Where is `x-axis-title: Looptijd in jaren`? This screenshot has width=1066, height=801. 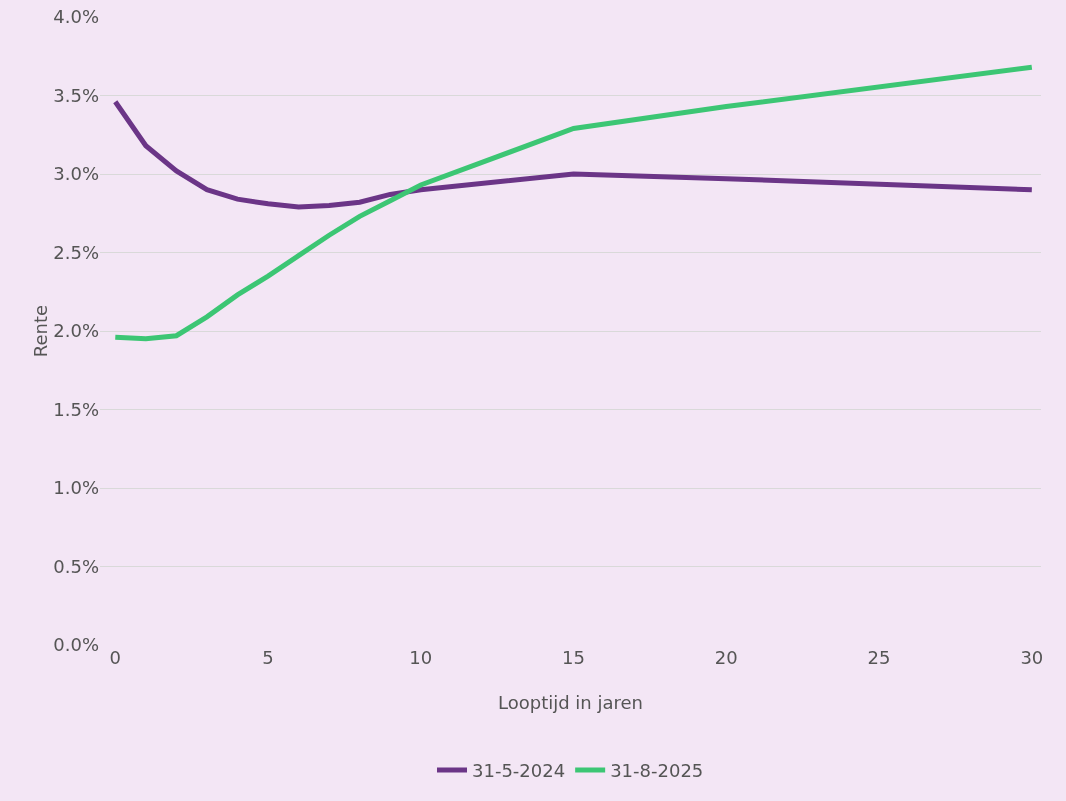 x-axis-title: Looptijd in jaren is located at coordinates (570, 702).